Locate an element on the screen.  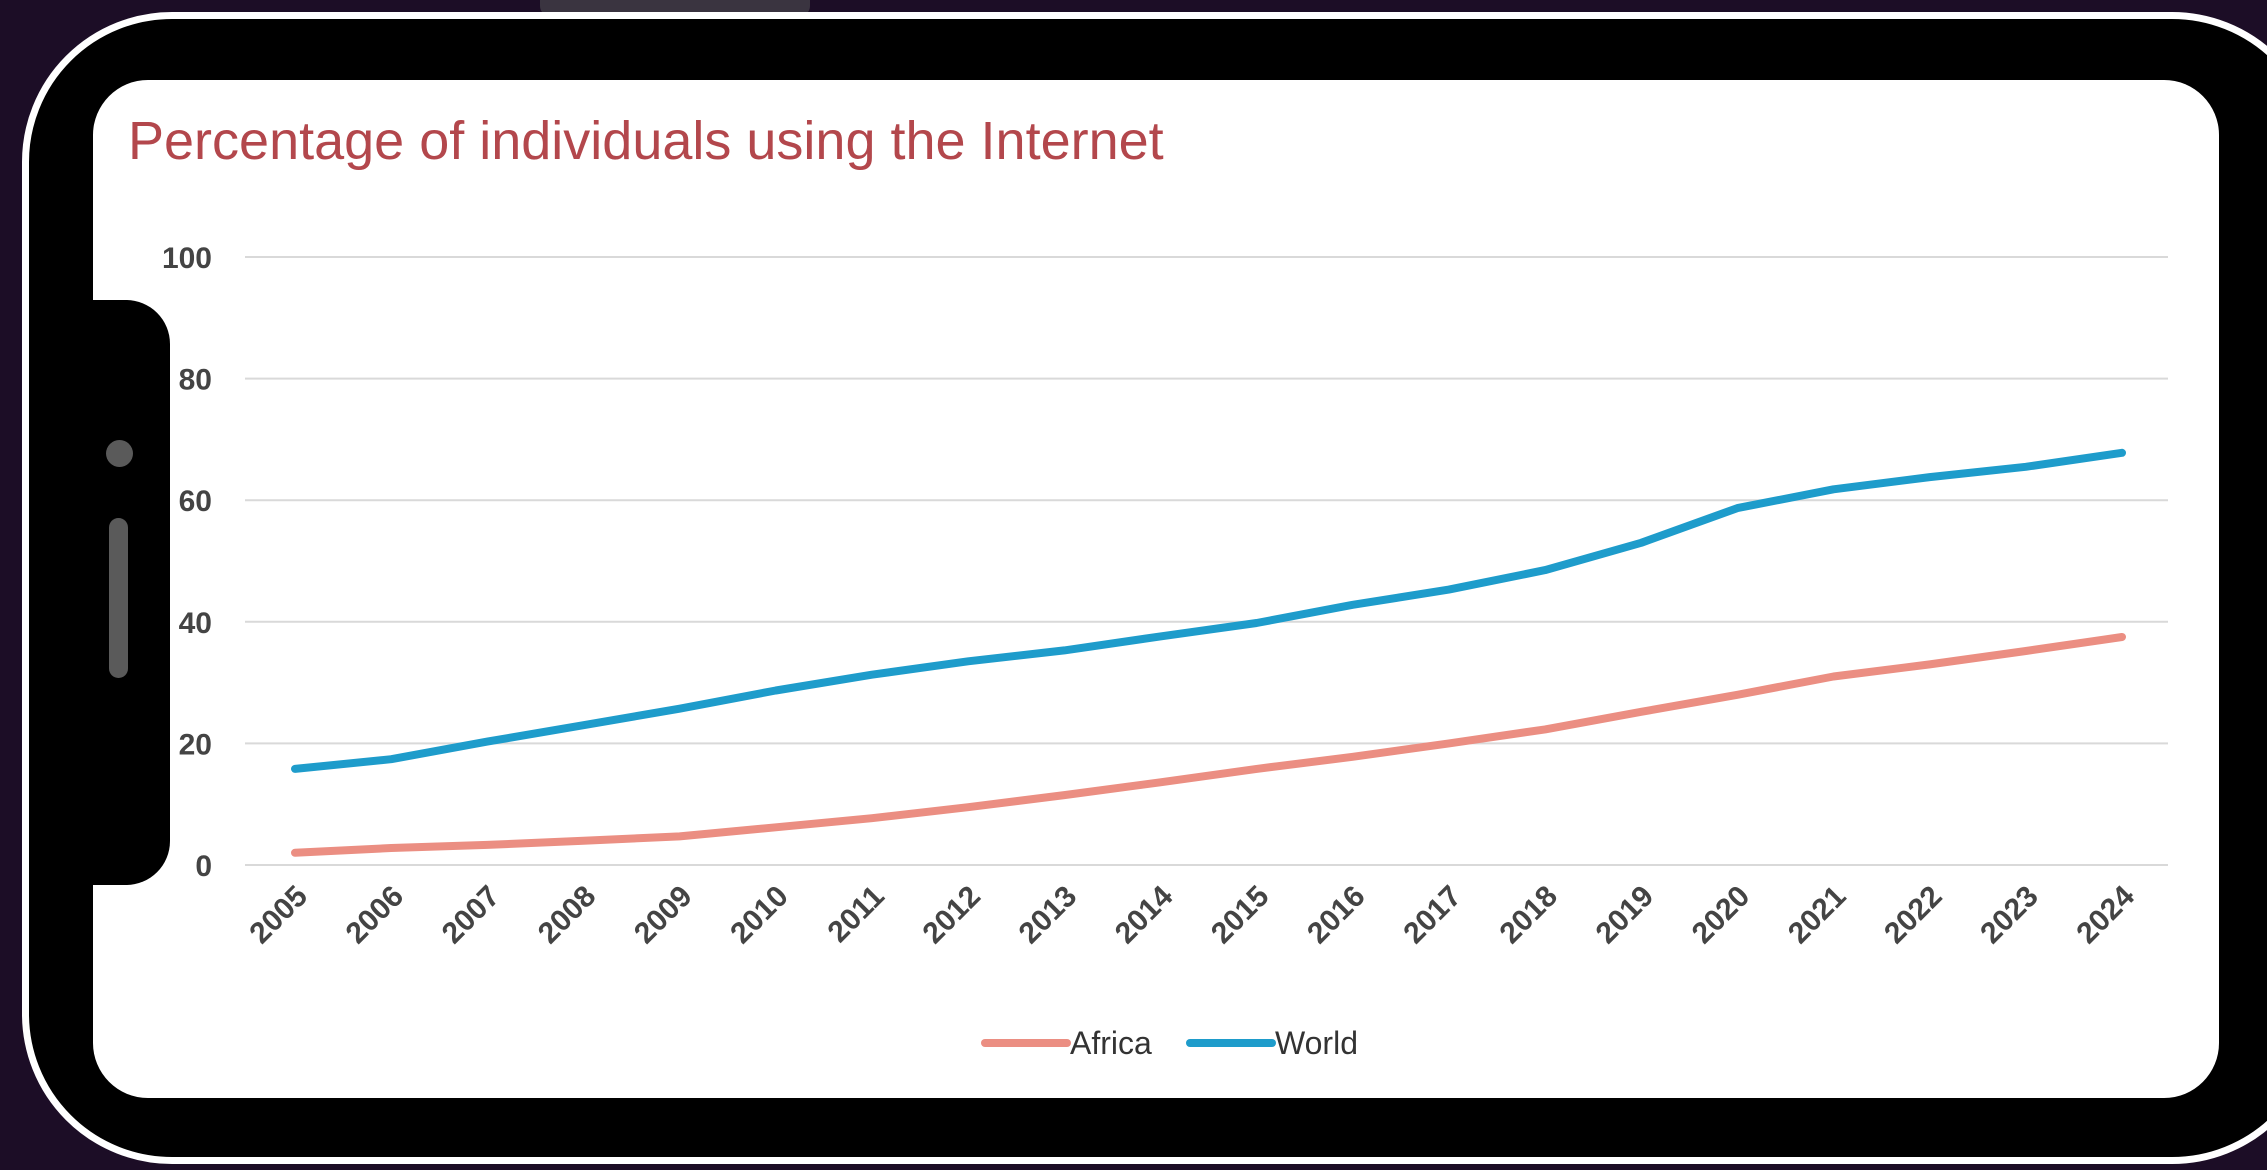
x-tick-label: 2010 is located at coordinates (759, 915).